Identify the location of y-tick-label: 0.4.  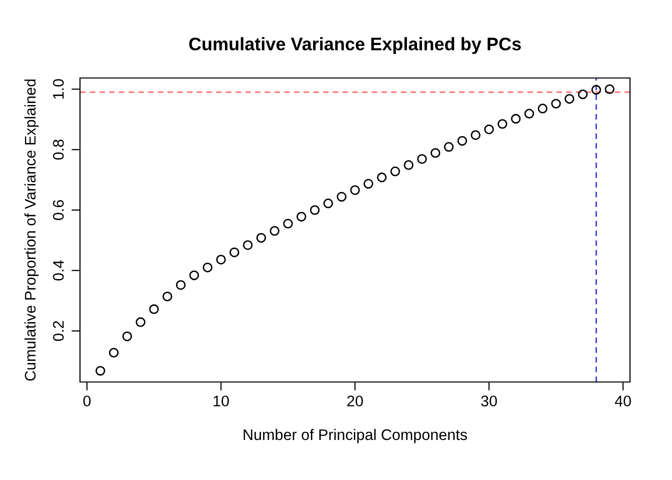
(58, 270).